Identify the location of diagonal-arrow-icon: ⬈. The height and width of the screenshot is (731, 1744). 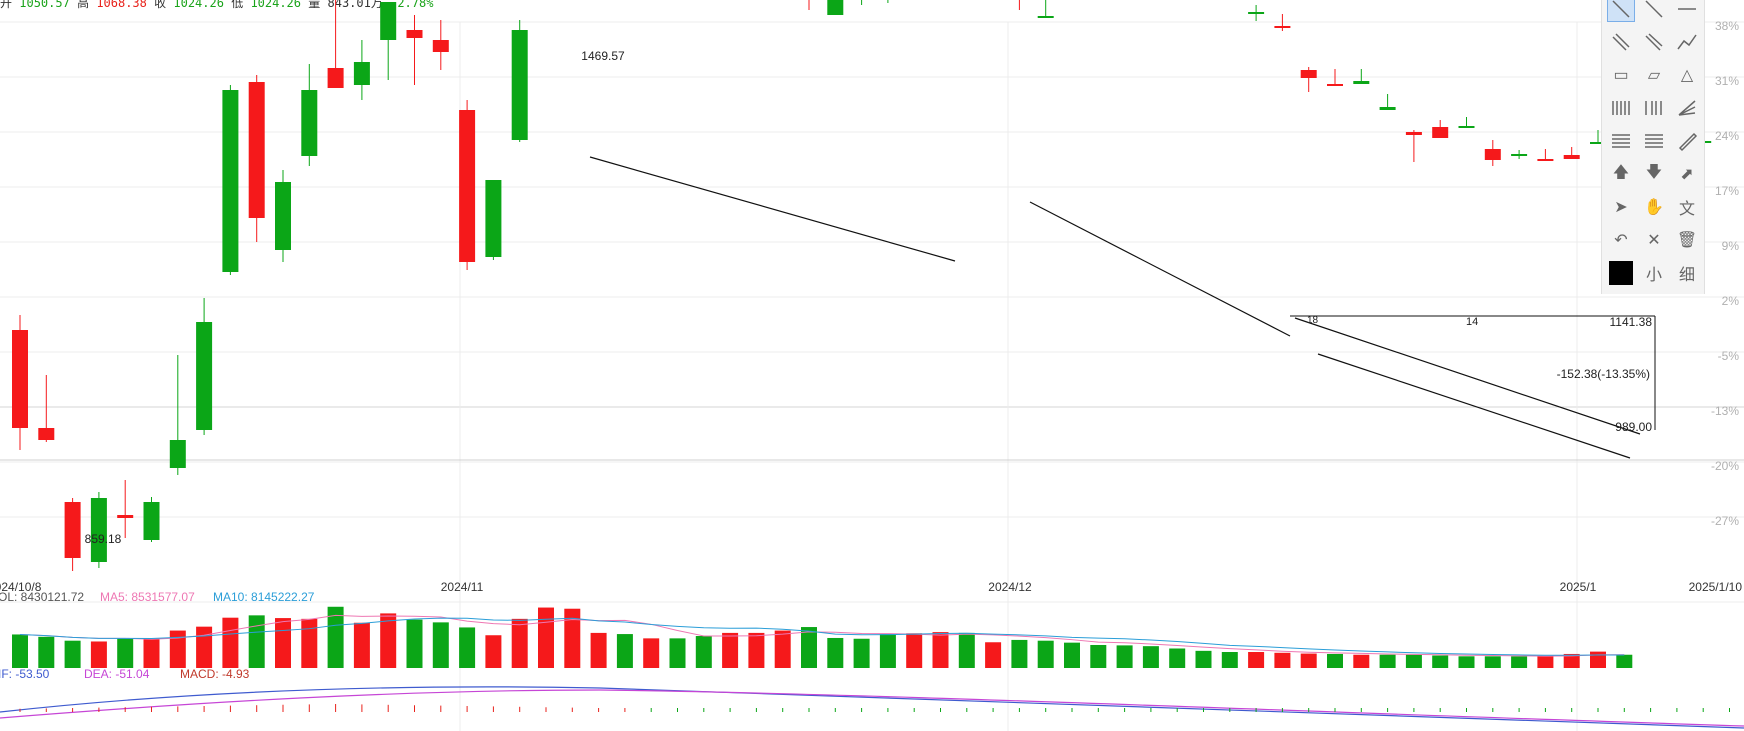
(1687, 174).